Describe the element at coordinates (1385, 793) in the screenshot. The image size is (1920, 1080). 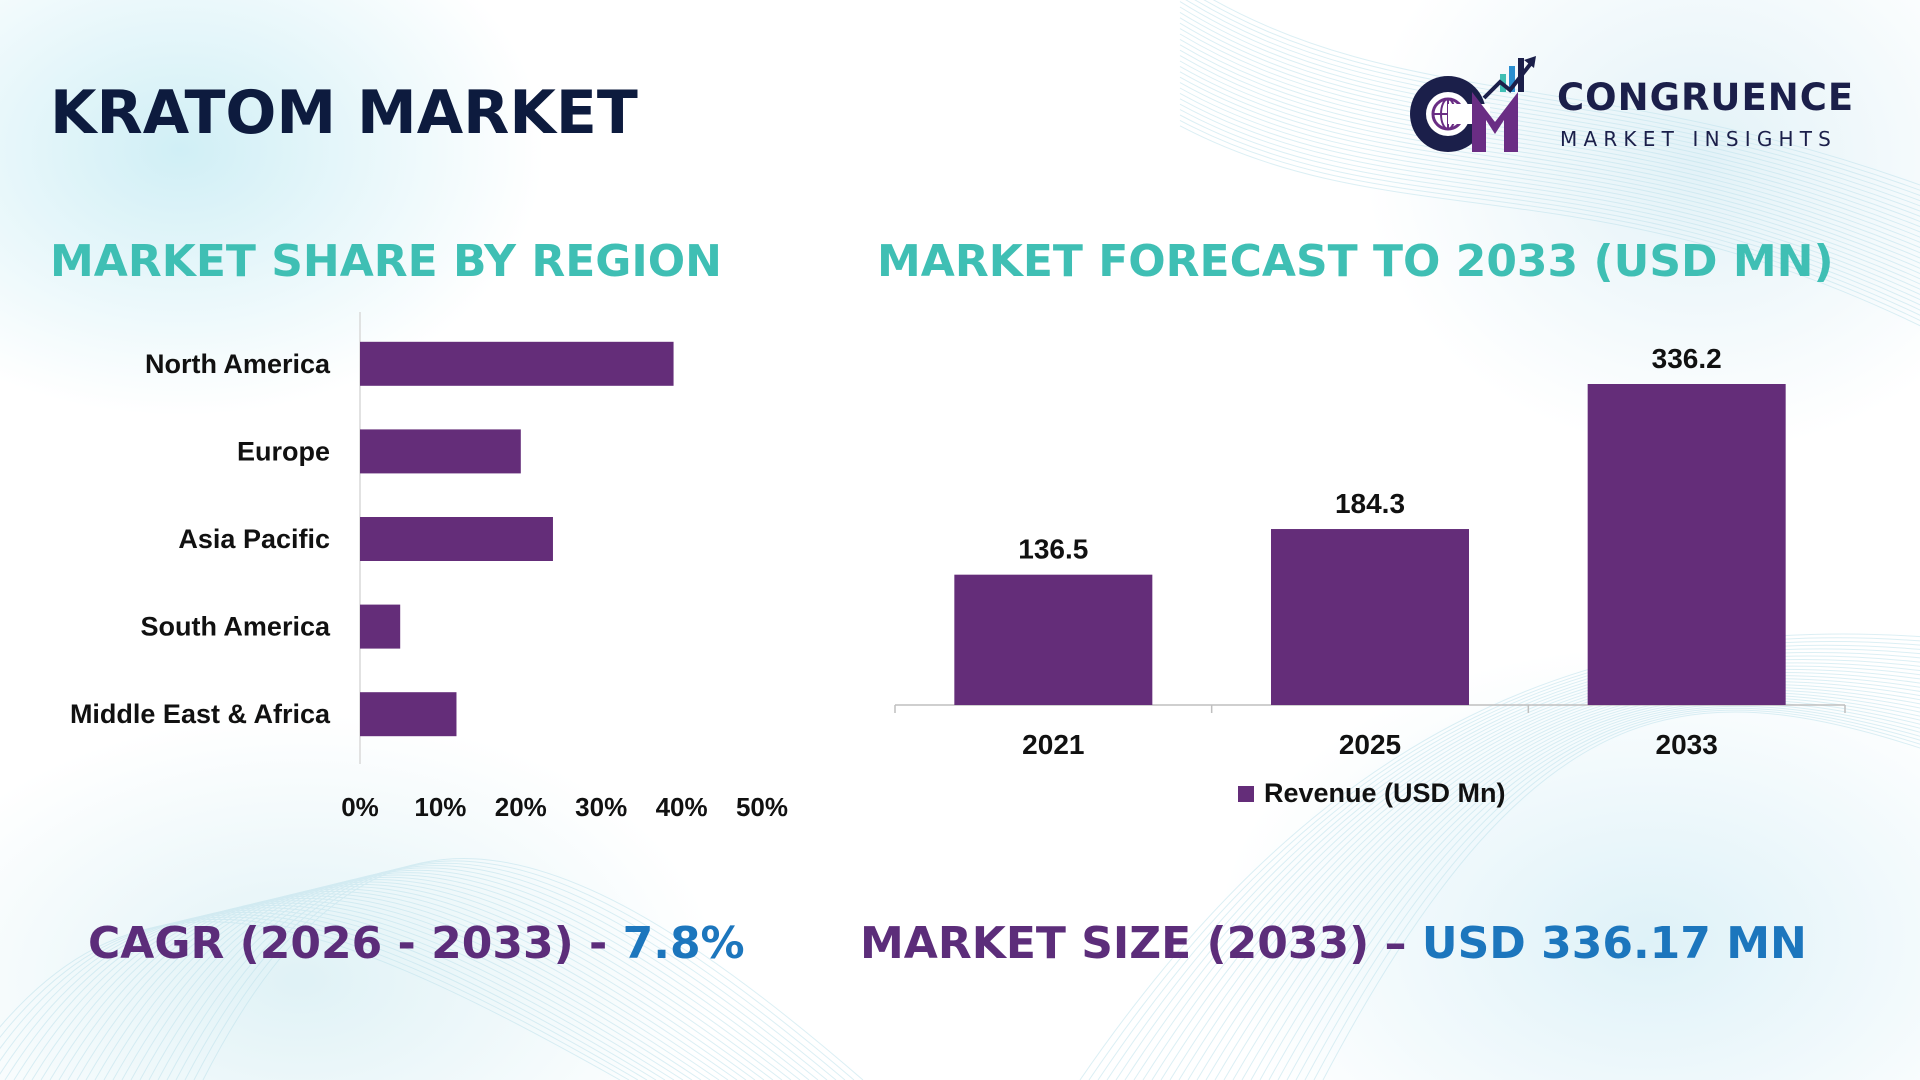
I see `legend-label: Revenue (USD Mn)` at that location.